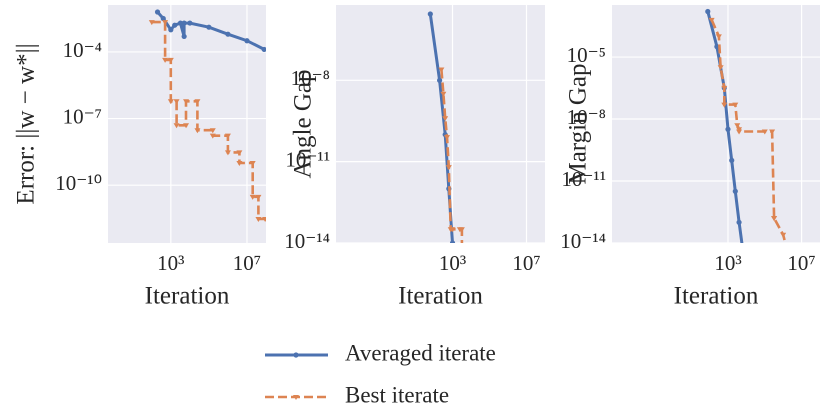 This screenshot has width=822, height=410. What do you see at coordinates (82, 116) in the screenshot?
I see `y-tick-label: 10⁻⁷` at bounding box center [82, 116].